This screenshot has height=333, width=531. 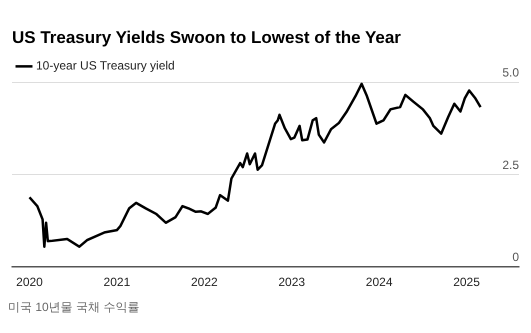 What do you see at coordinates (466, 282) in the screenshot?
I see `x-tick-label: 2025` at bounding box center [466, 282].